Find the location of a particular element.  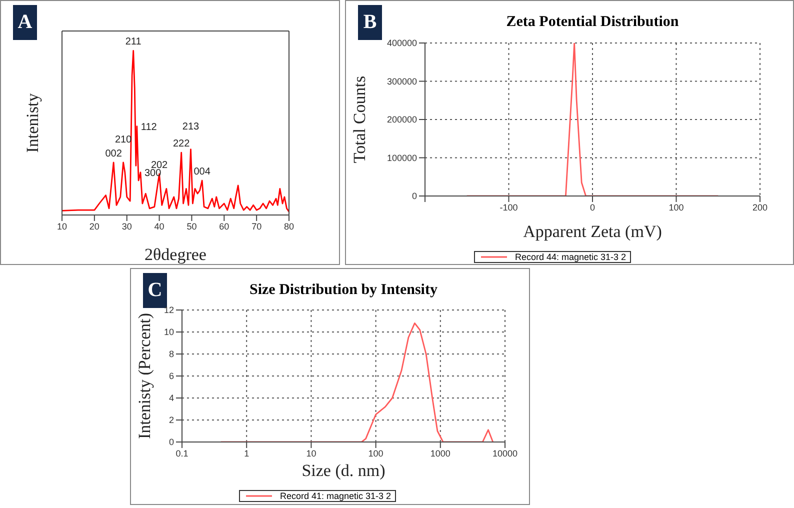

y-axis-title: Intenisty is located at coordinates (32, 122).